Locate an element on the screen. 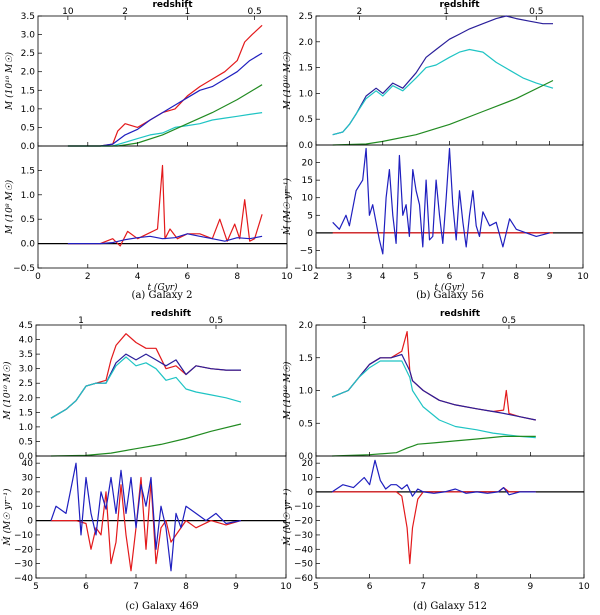  y-tick-label: 40 is located at coordinates (28, 464).